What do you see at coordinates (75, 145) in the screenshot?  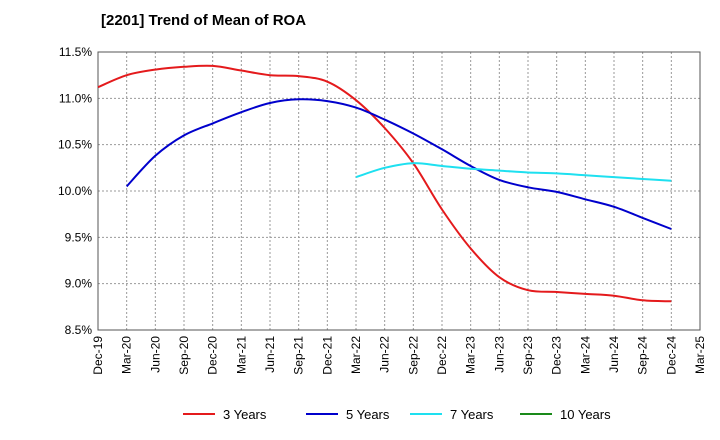 I see `y-tick-label: 10.5%` at bounding box center [75, 145].